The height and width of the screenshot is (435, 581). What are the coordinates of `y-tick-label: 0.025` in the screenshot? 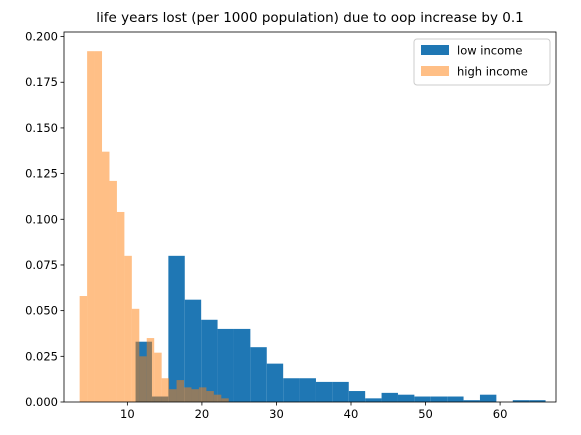 It's located at (41, 356).